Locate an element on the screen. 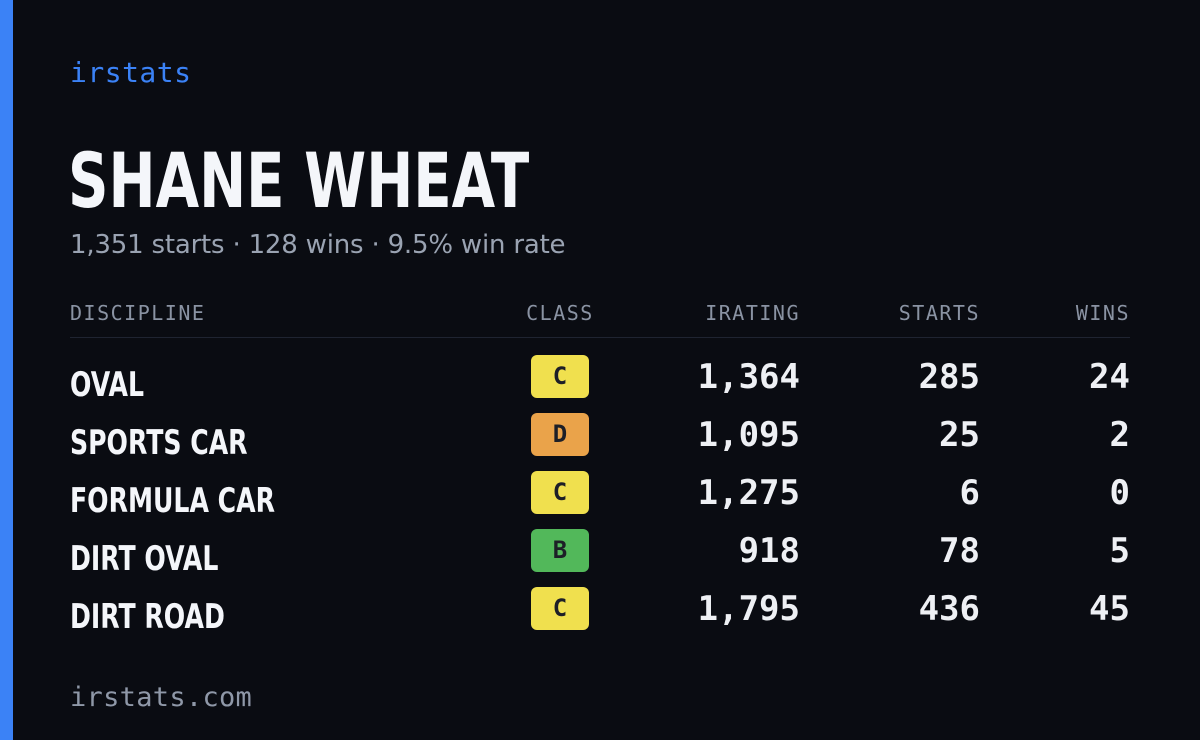 This screenshot has height=740, width=1200. table-row-dirt-oval: DIRT OVAL B 918 78 5 is located at coordinates (600, 558).